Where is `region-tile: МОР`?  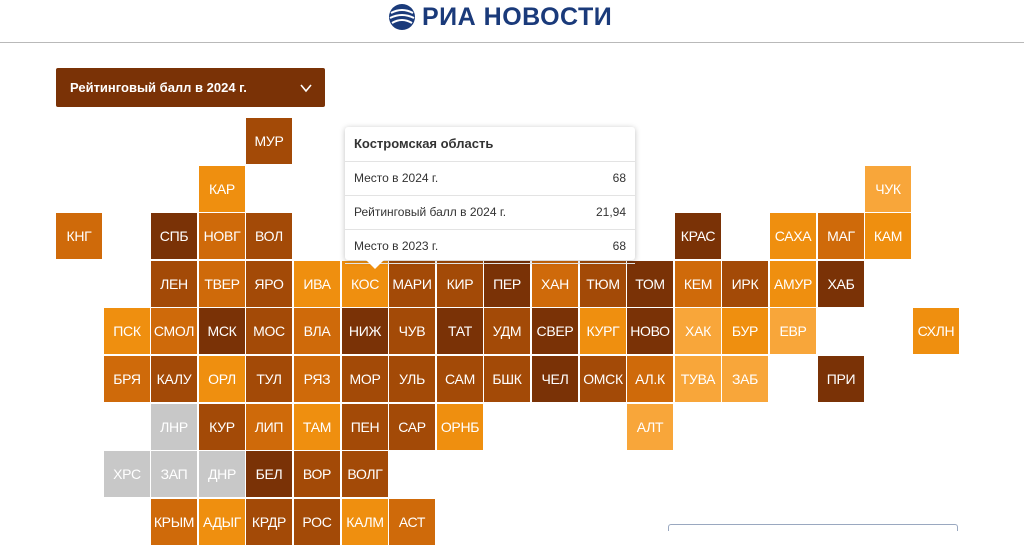
region-tile: МОР is located at coordinates (365, 379).